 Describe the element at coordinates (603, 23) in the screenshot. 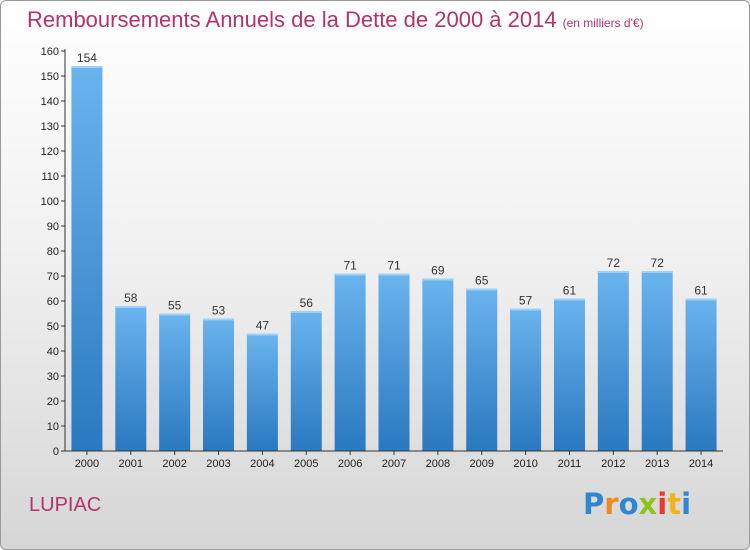

I see `chart-subtitle: (en milliers d'€)` at that location.